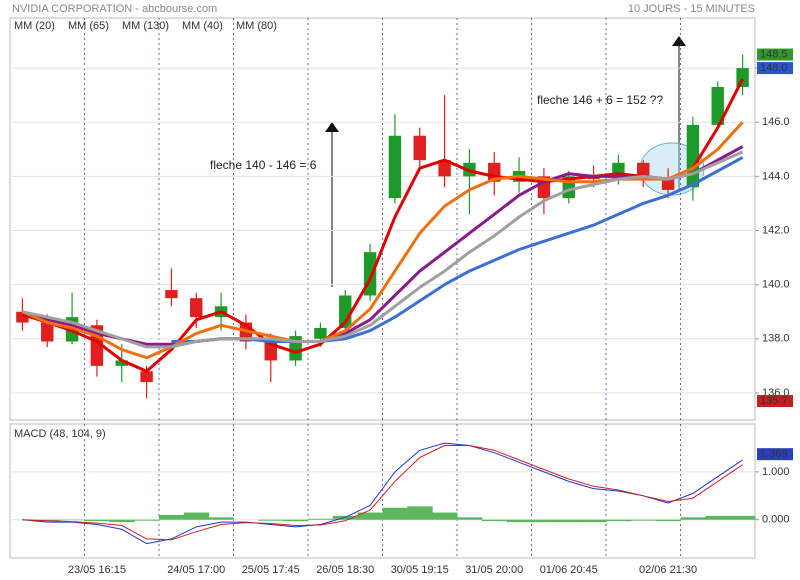 Image resolution: width=800 pixels, height=580 pixels. What do you see at coordinates (668, 570) in the screenshot?
I see `x-tick-label: 02/06 21:30` at bounding box center [668, 570].